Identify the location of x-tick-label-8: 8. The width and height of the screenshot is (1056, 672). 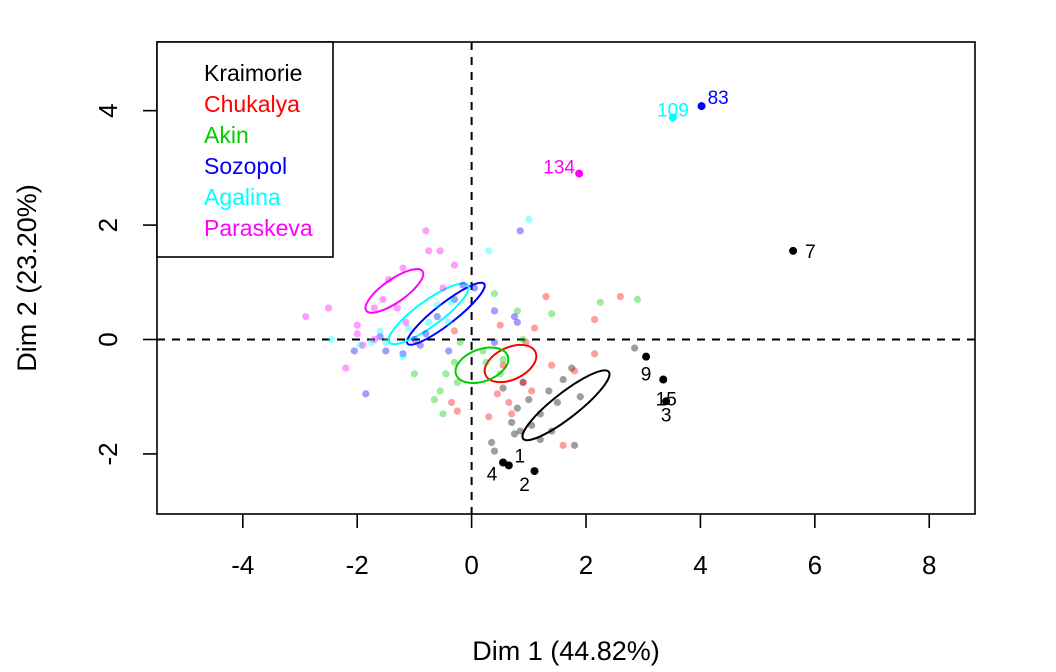
(929, 565).